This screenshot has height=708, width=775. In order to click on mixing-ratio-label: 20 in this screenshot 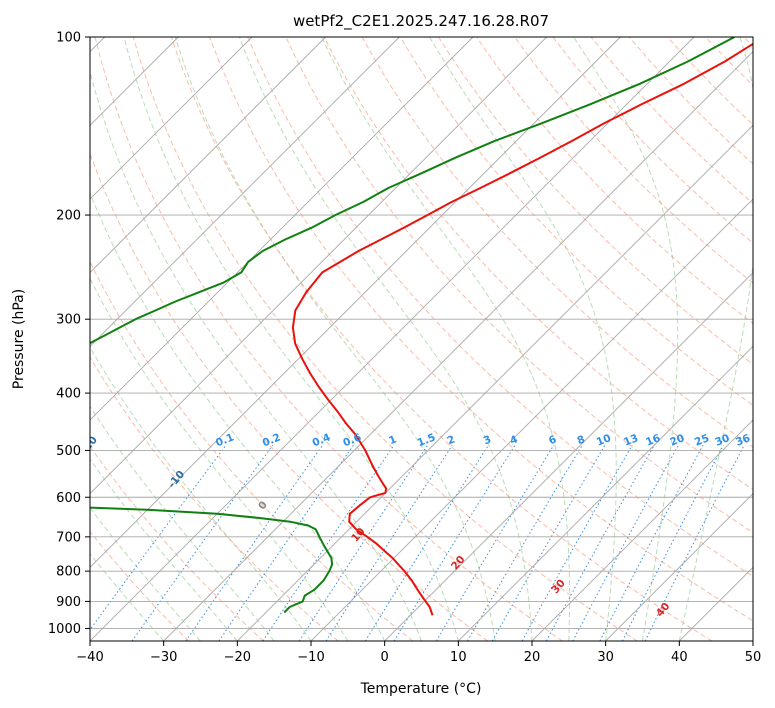, I will do `click(677, 440)`.